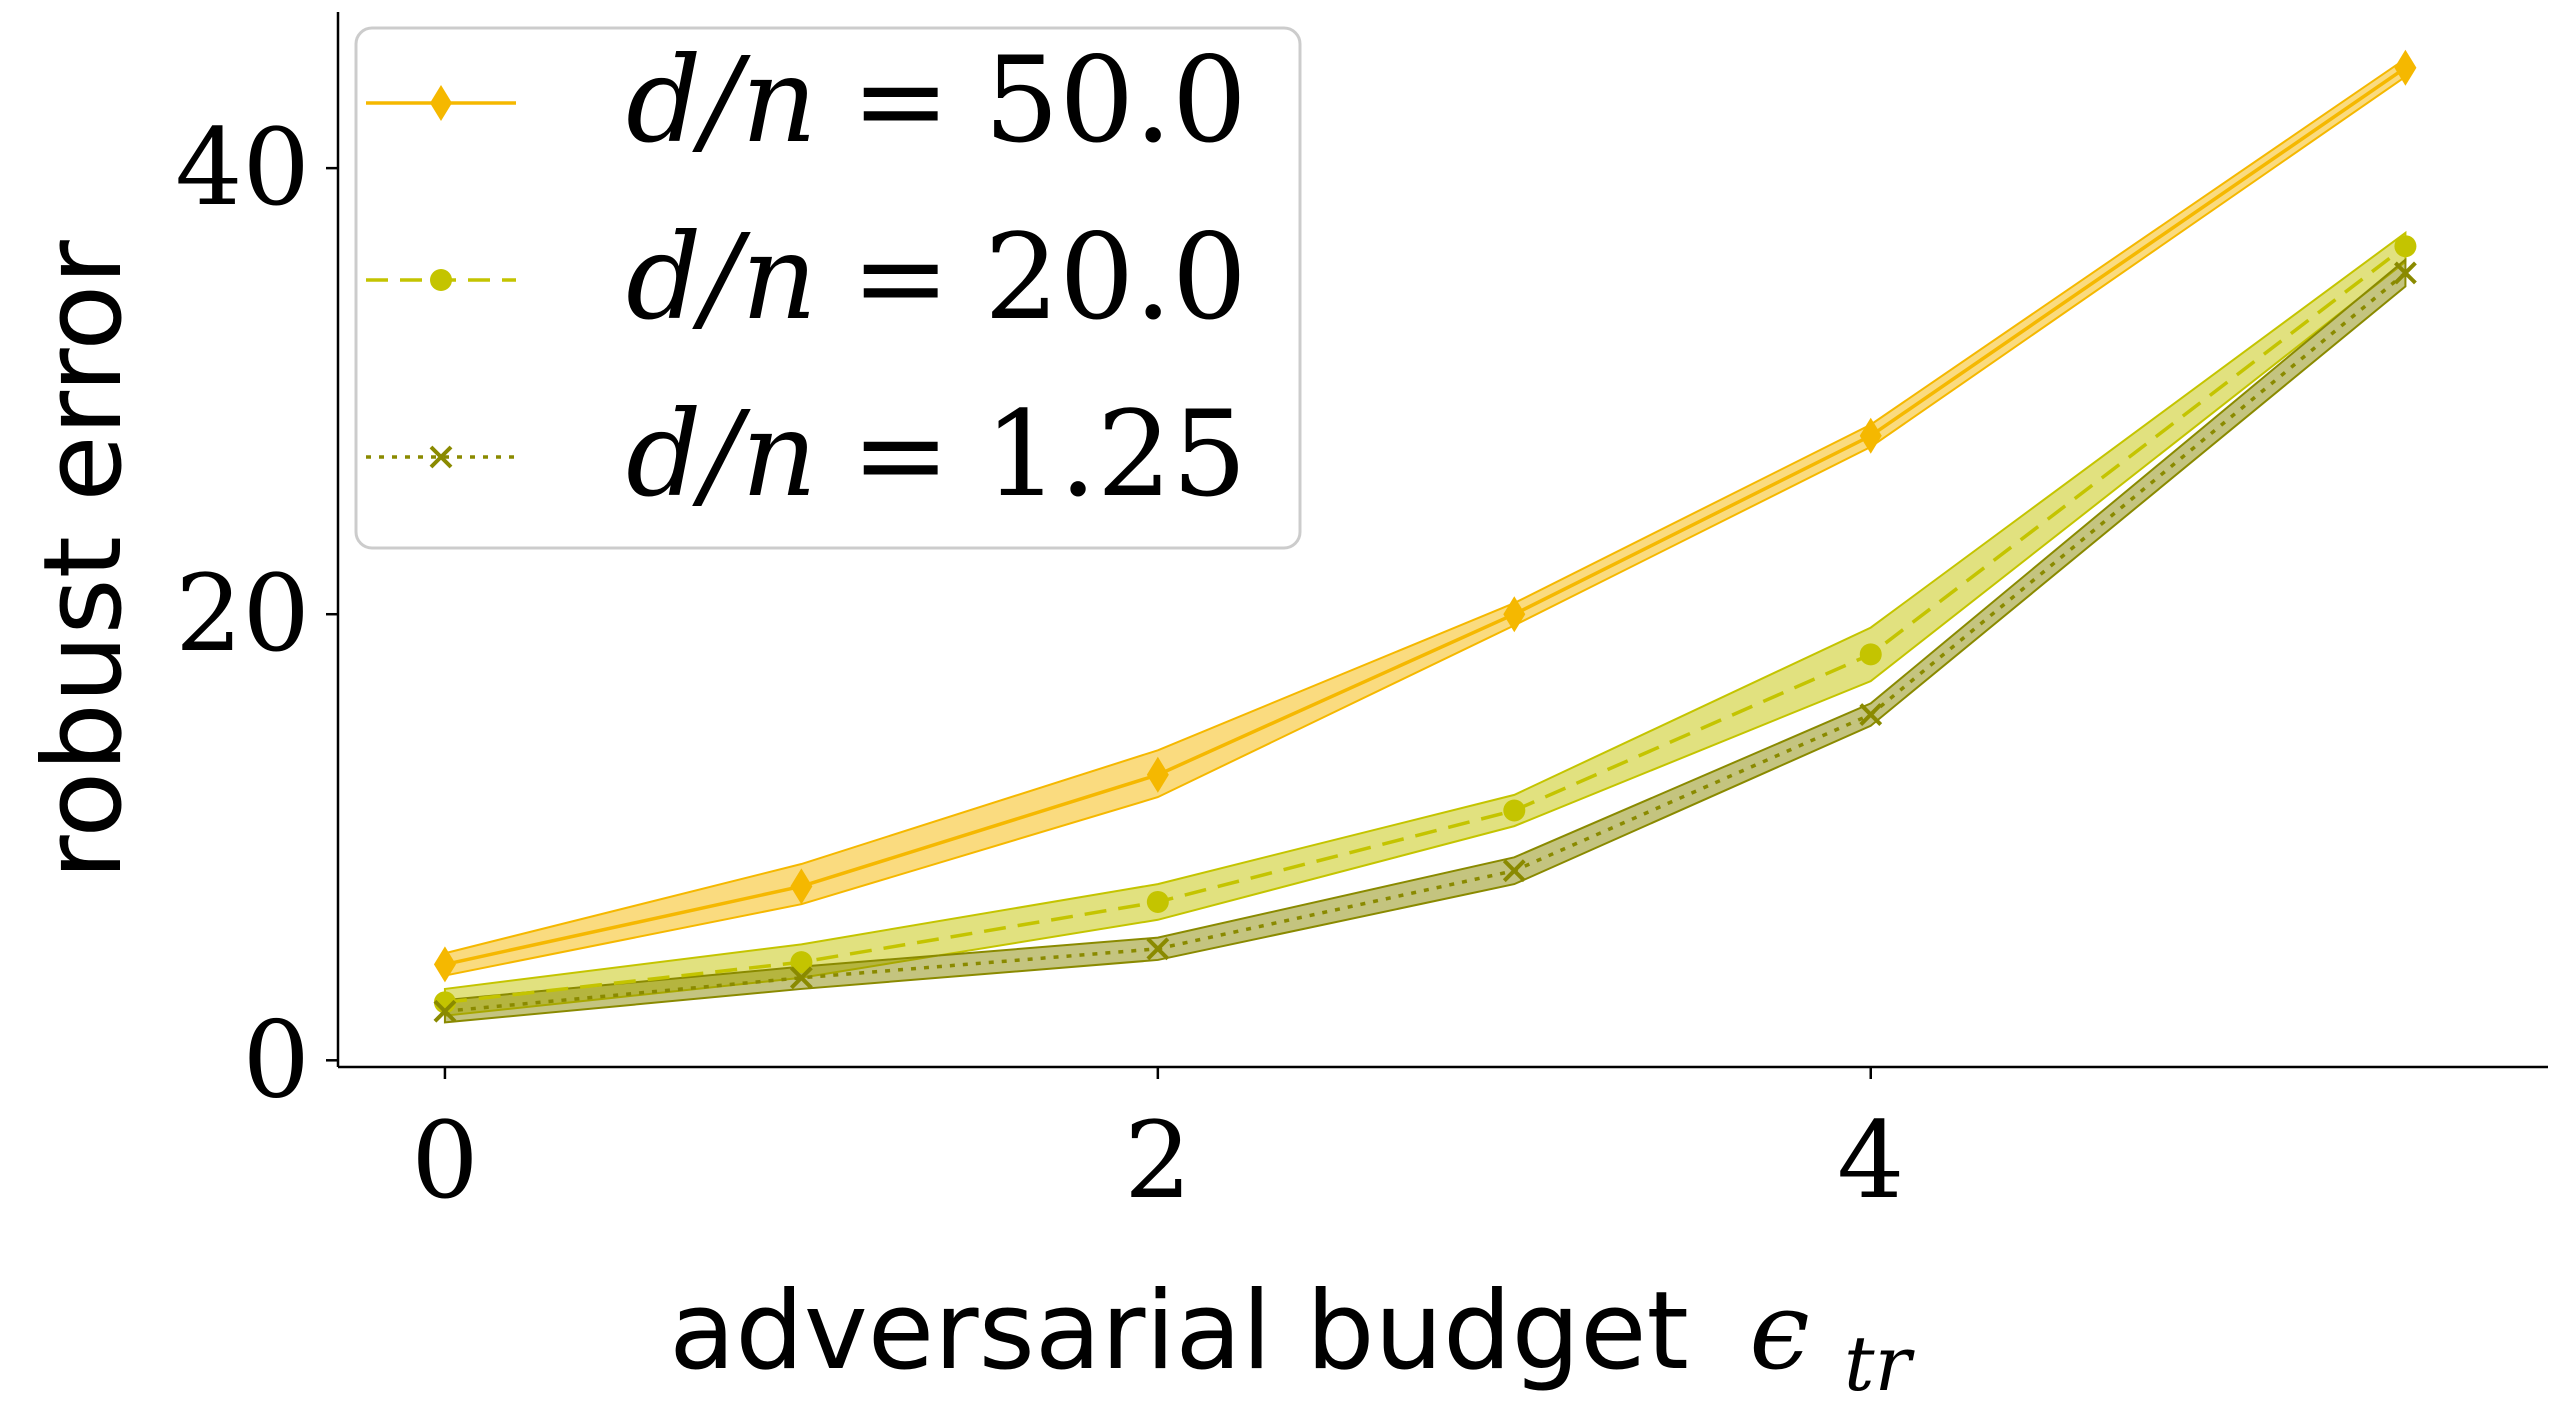 This screenshot has width=2560, height=1404. Describe the element at coordinates (276, 1059) in the screenshot. I see `y-tick-label-0: 0` at that location.